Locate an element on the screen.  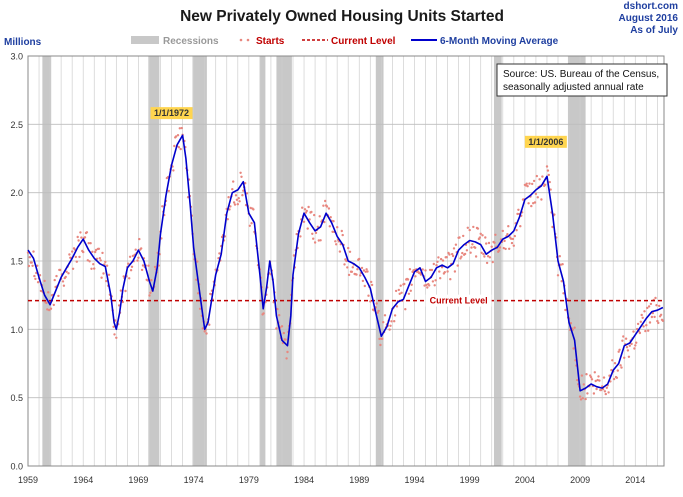
y-tick-label: 0.0 is located at coordinates (16, 467).